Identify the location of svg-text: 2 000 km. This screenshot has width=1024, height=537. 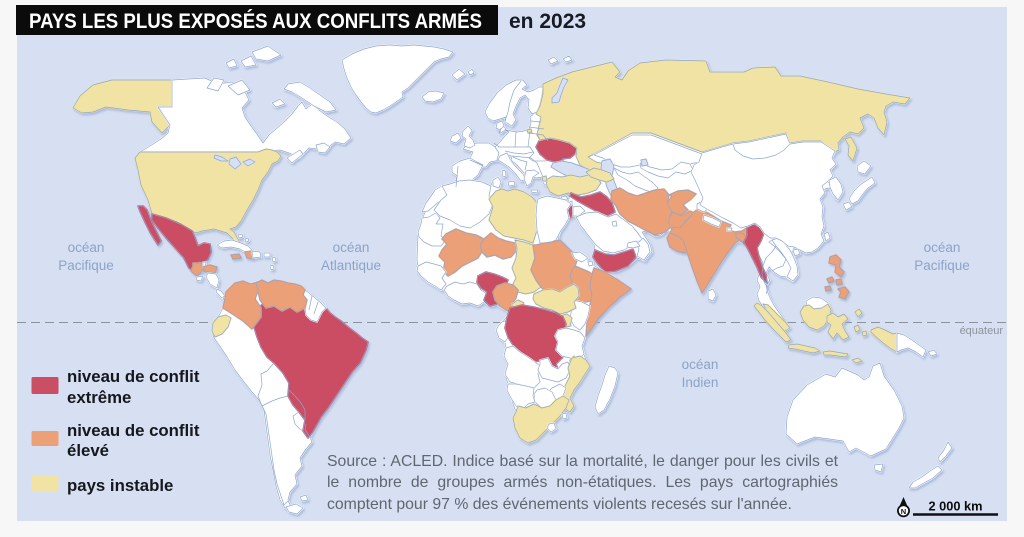
(955, 506).